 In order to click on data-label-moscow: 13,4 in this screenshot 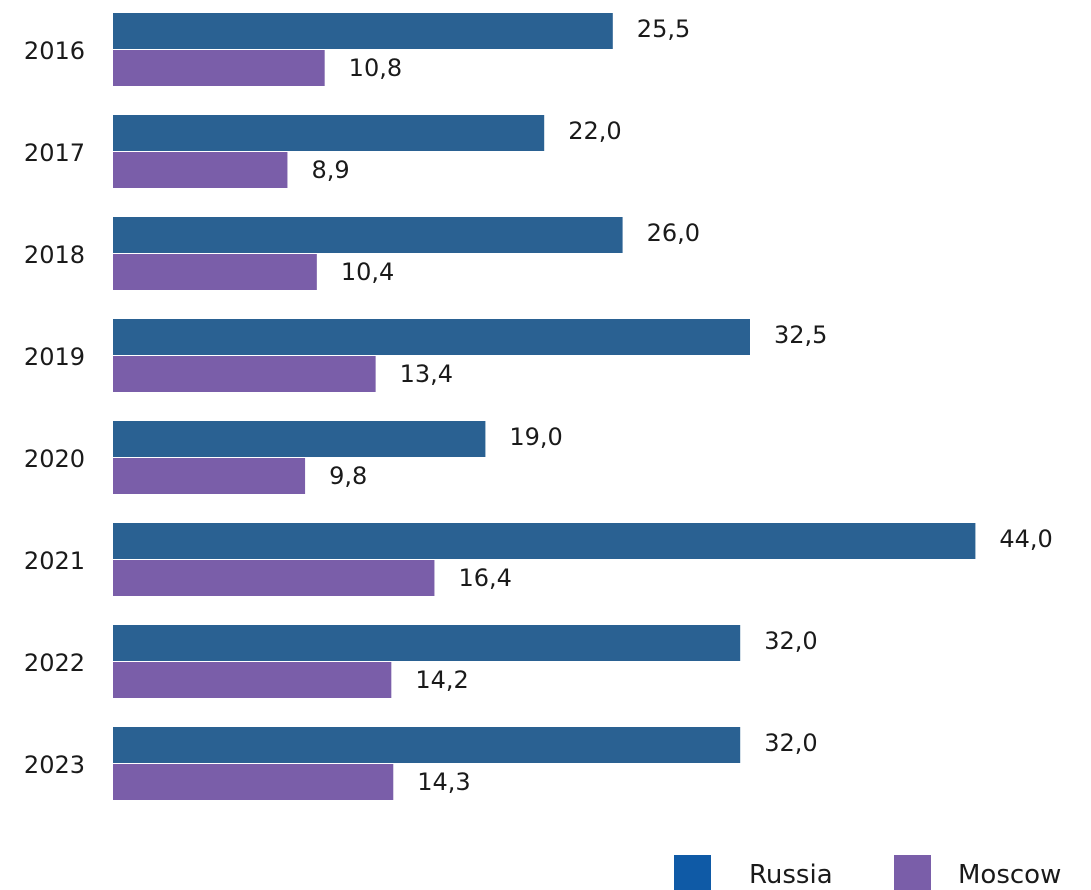, I will do `click(426, 374)`.